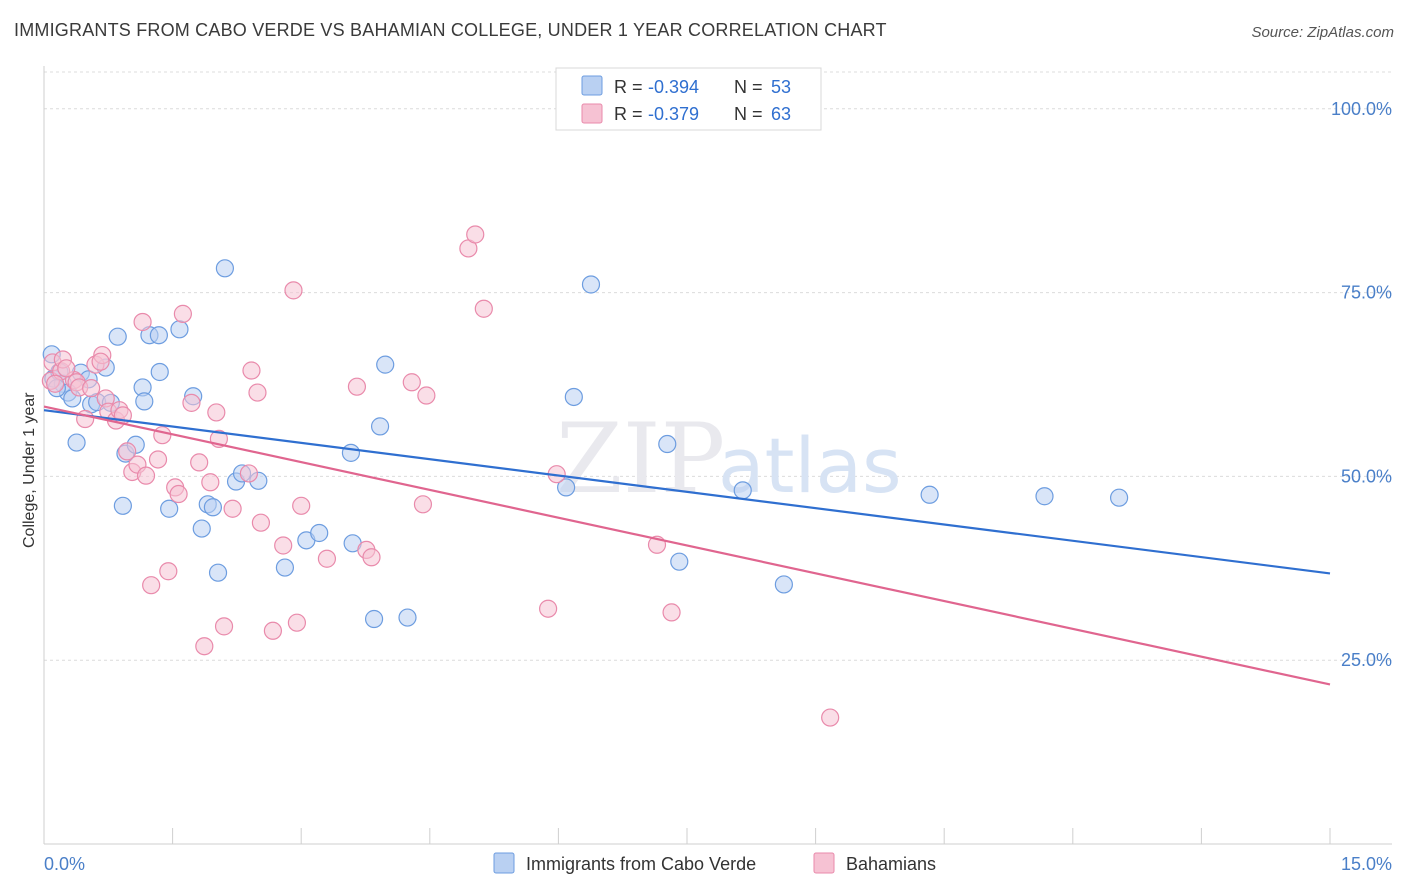 The height and width of the screenshot is (892, 1406). Describe the element at coordinates (29, 470) in the screenshot. I see `y-axis-label: College, Under 1 year` at that location.